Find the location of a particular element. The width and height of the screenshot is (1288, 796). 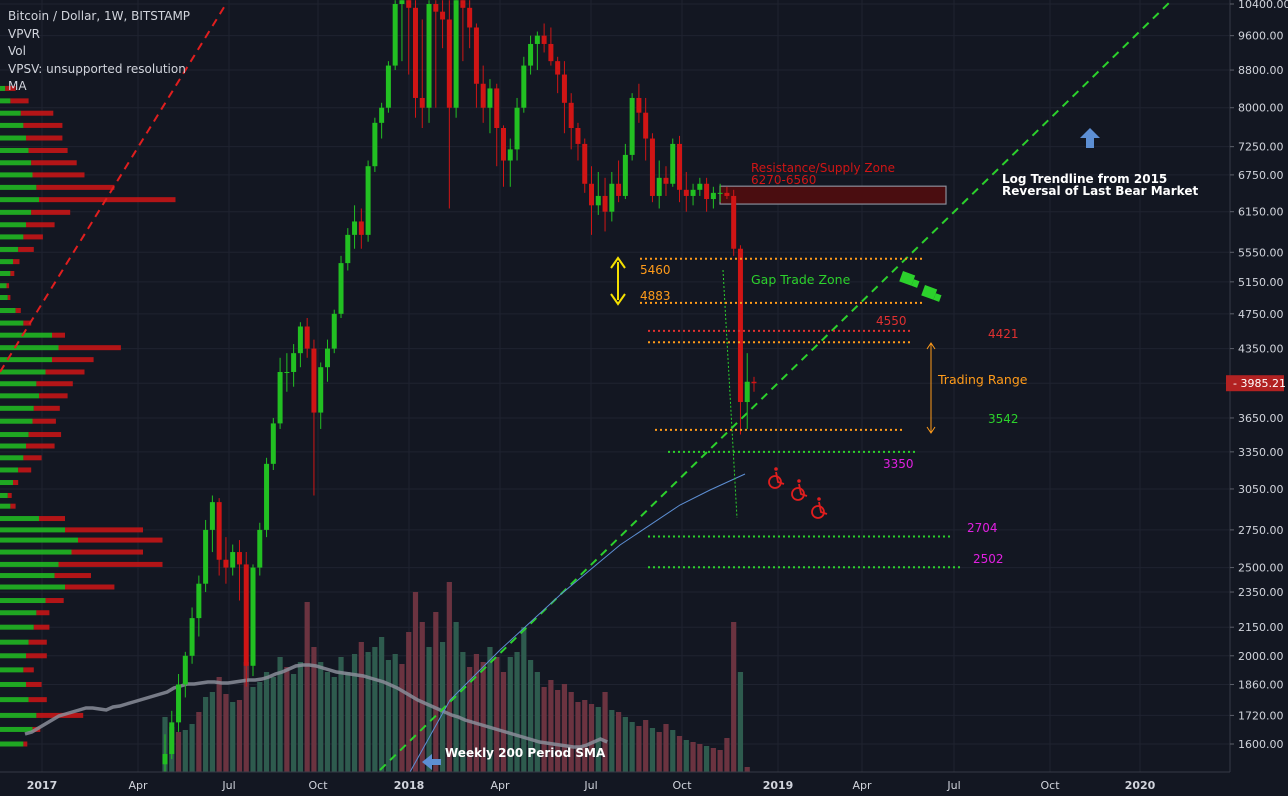

time-tick-label: Oct is located at coordinates (1050, 785).